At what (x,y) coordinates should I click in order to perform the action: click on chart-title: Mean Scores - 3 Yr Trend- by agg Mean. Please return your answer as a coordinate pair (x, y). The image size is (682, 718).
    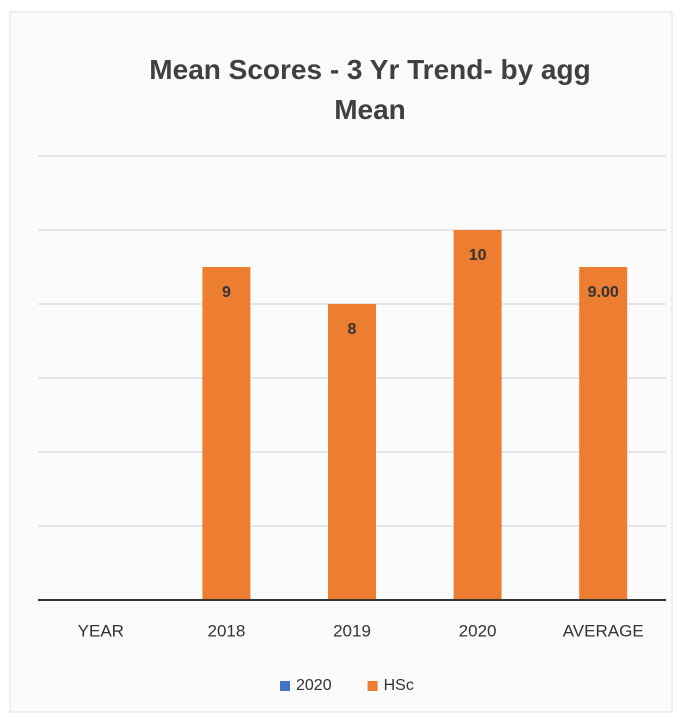
    Looking at the image, I should click on (370, 89).